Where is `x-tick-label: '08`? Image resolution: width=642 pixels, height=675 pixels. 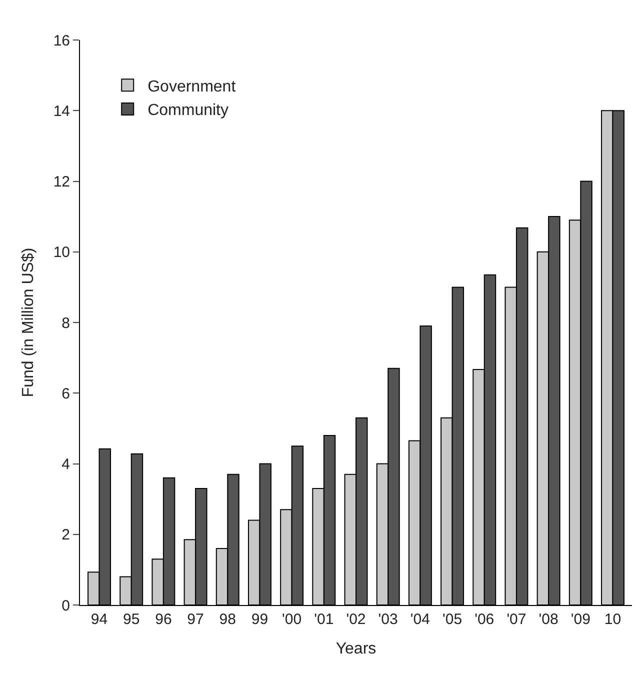
x-tick-label: '08 is located at coordinates (548, 619).